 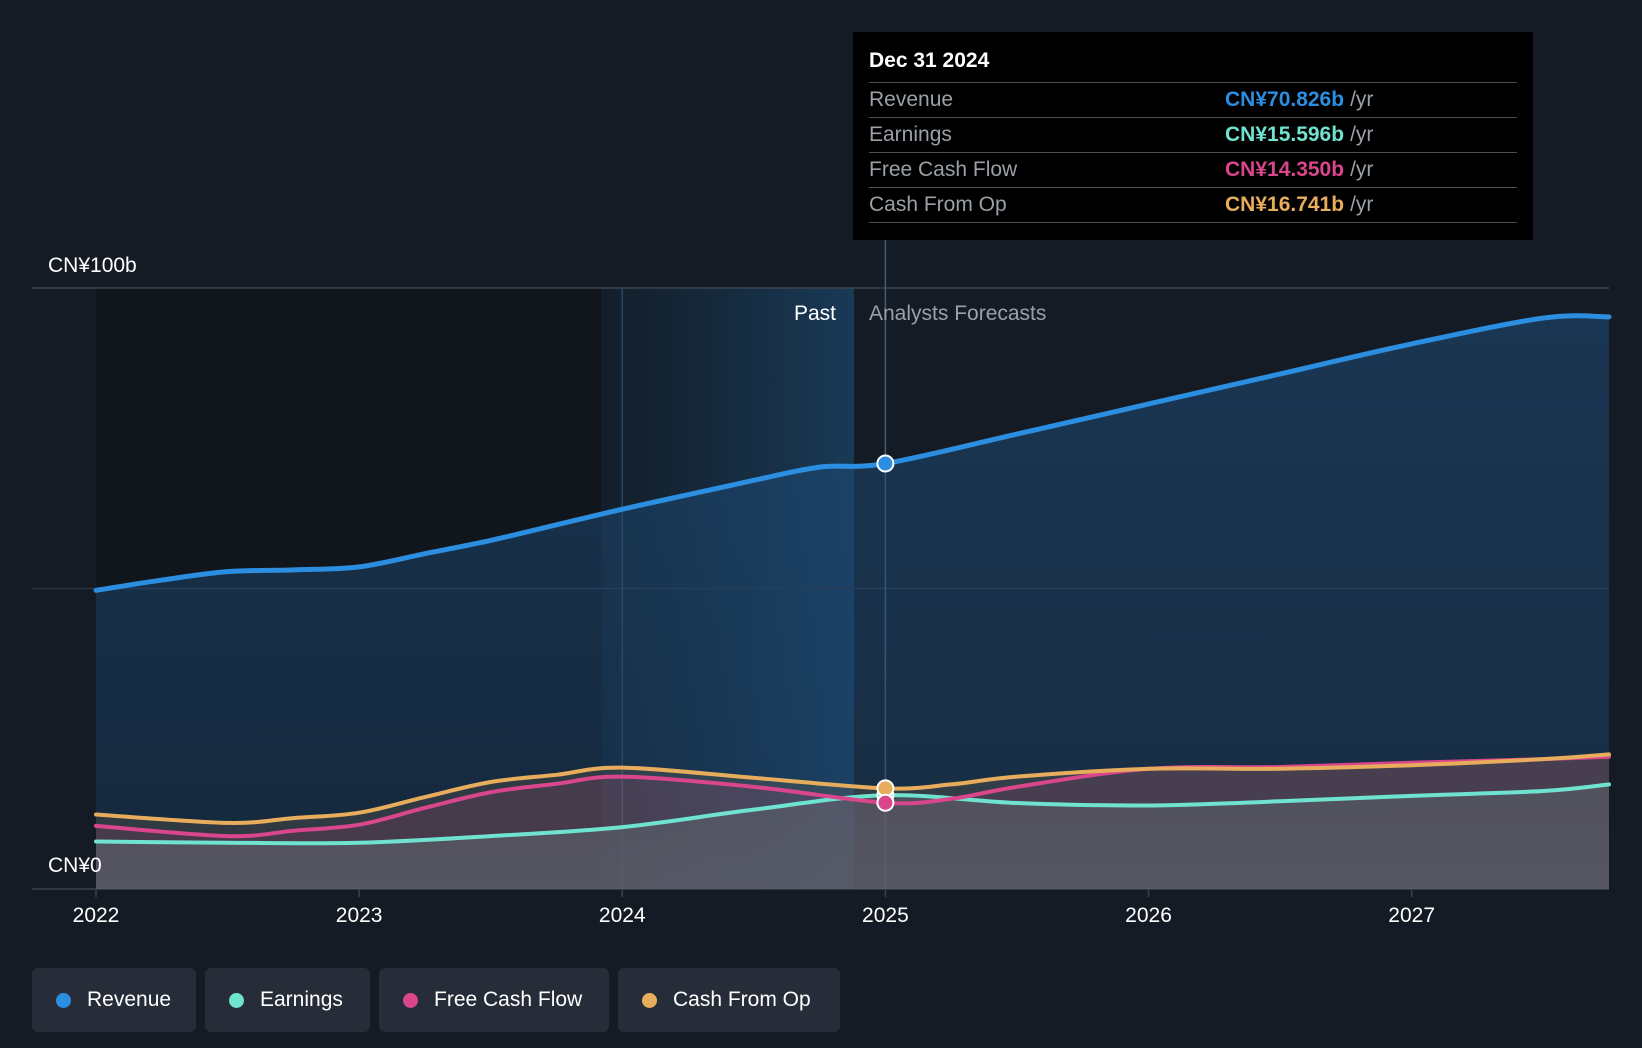 What do you see at coordinates (1411, 915) in the screenshot?
I see `x-tick-label: 2027` at bounding box center [1411, 915].